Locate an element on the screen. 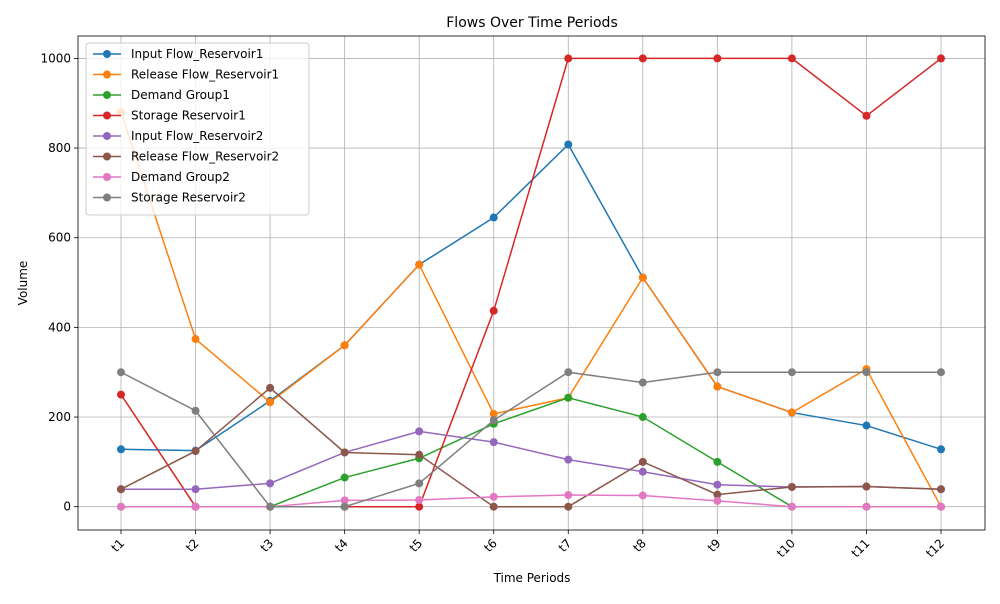 The height and width of the screenshot is (604, 1000). legend-label: Release Flow_Reservoir2 is located at coordinates (205, 157).